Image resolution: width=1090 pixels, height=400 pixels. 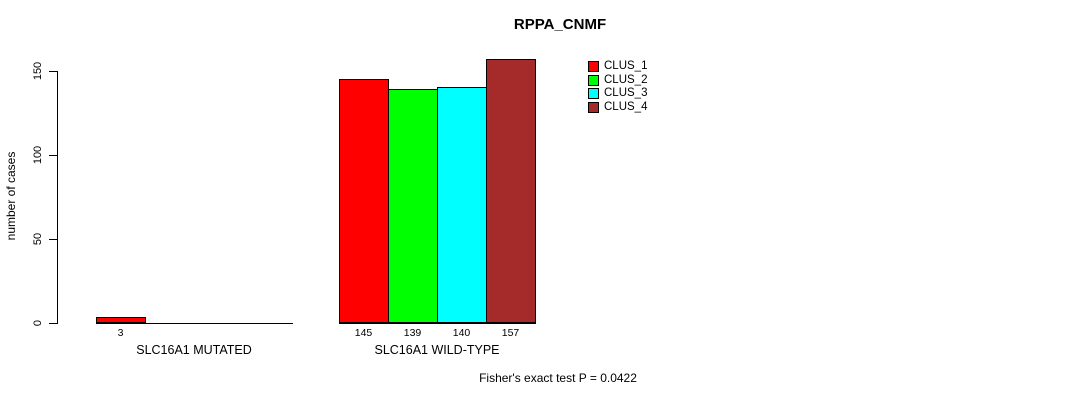 What do you see at coordinates (38, 322) in the screenshot?
I see `y-tick-label: 0` at bounding box center [38, 322].